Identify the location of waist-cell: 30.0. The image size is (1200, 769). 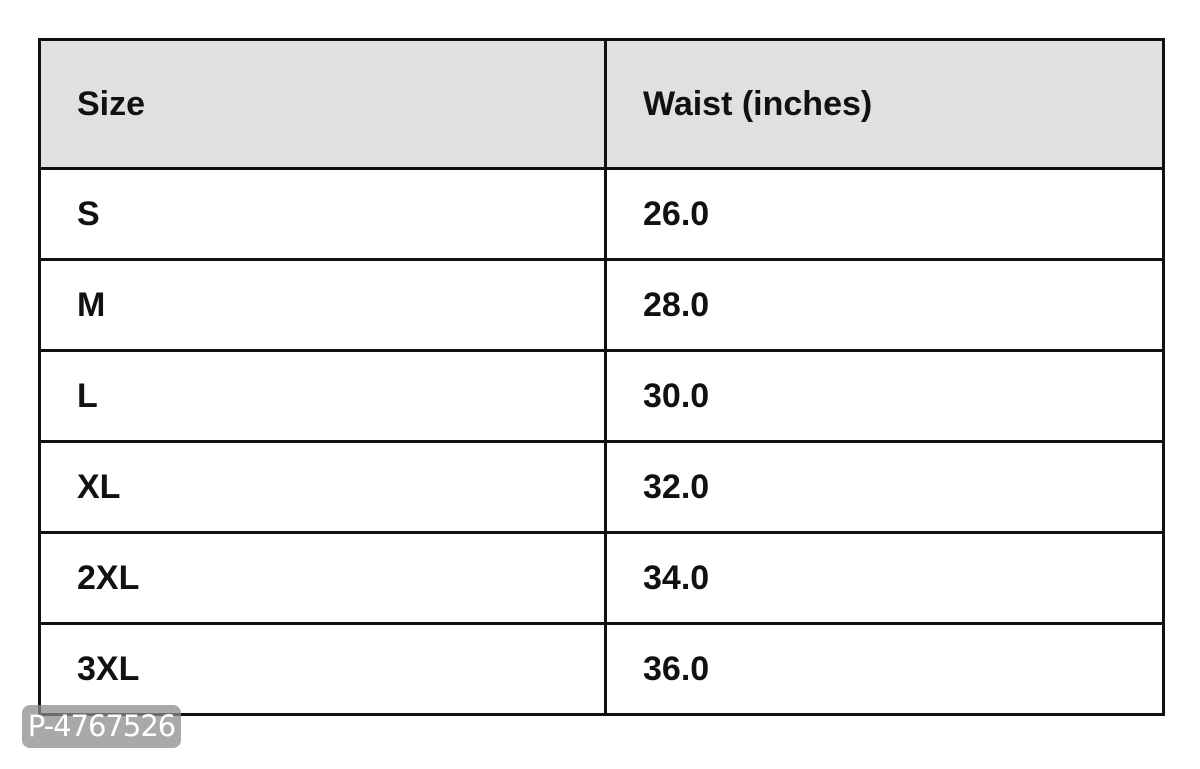
(884, 396).